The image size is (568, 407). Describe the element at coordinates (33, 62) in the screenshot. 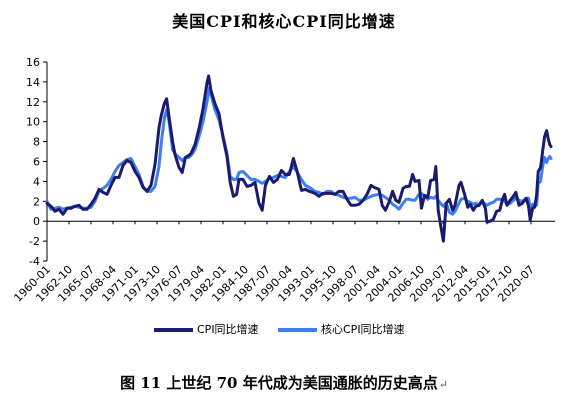

I see `y-tick-label: 16` at that location.